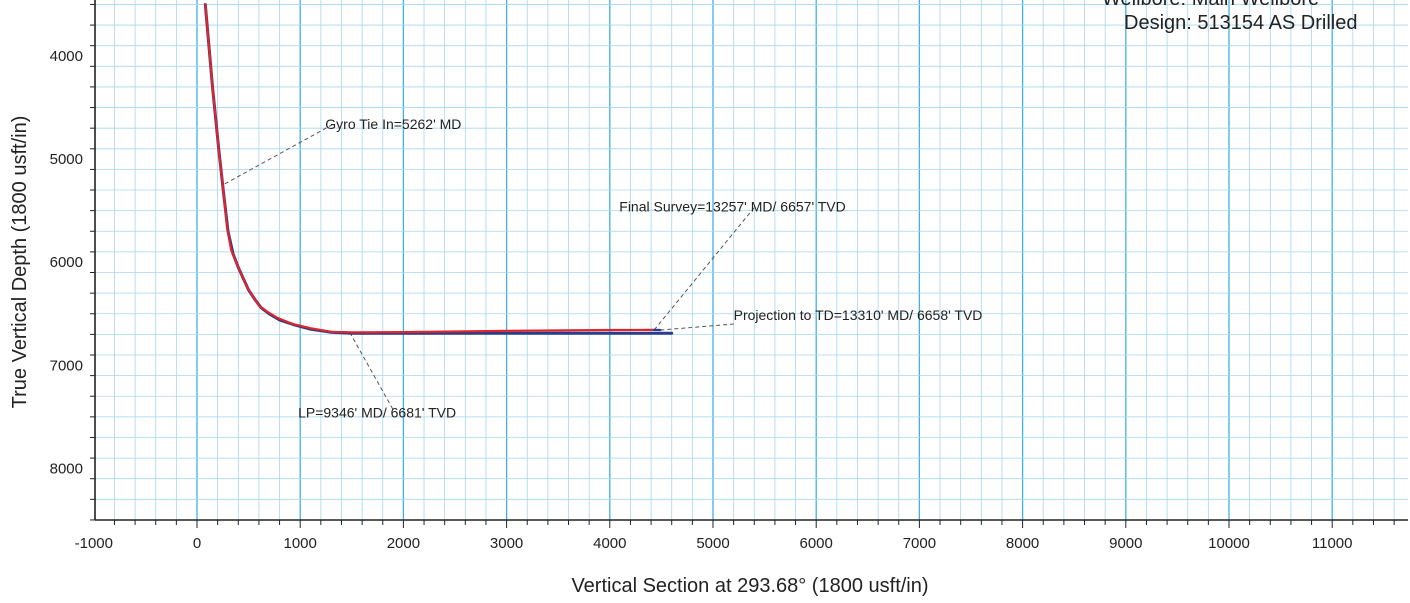 The image size is (1410, 603). What do you see at coordinates (858, 315) in the screenshot?
I see `annotation-label-proj: Projection to TD=13310' MD/ 6658' TVD` at bounding box center [858, 315].